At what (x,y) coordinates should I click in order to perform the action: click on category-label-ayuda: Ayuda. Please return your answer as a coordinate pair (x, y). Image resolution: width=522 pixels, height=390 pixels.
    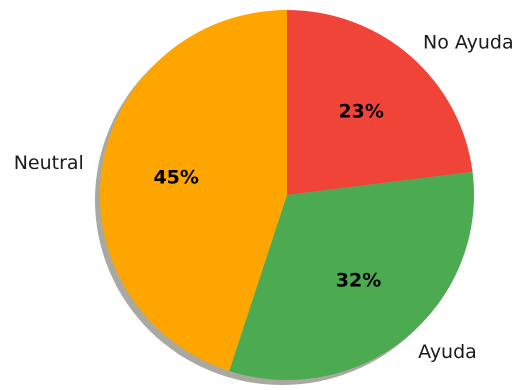
    Looking at the image, I should click on (447, 352).